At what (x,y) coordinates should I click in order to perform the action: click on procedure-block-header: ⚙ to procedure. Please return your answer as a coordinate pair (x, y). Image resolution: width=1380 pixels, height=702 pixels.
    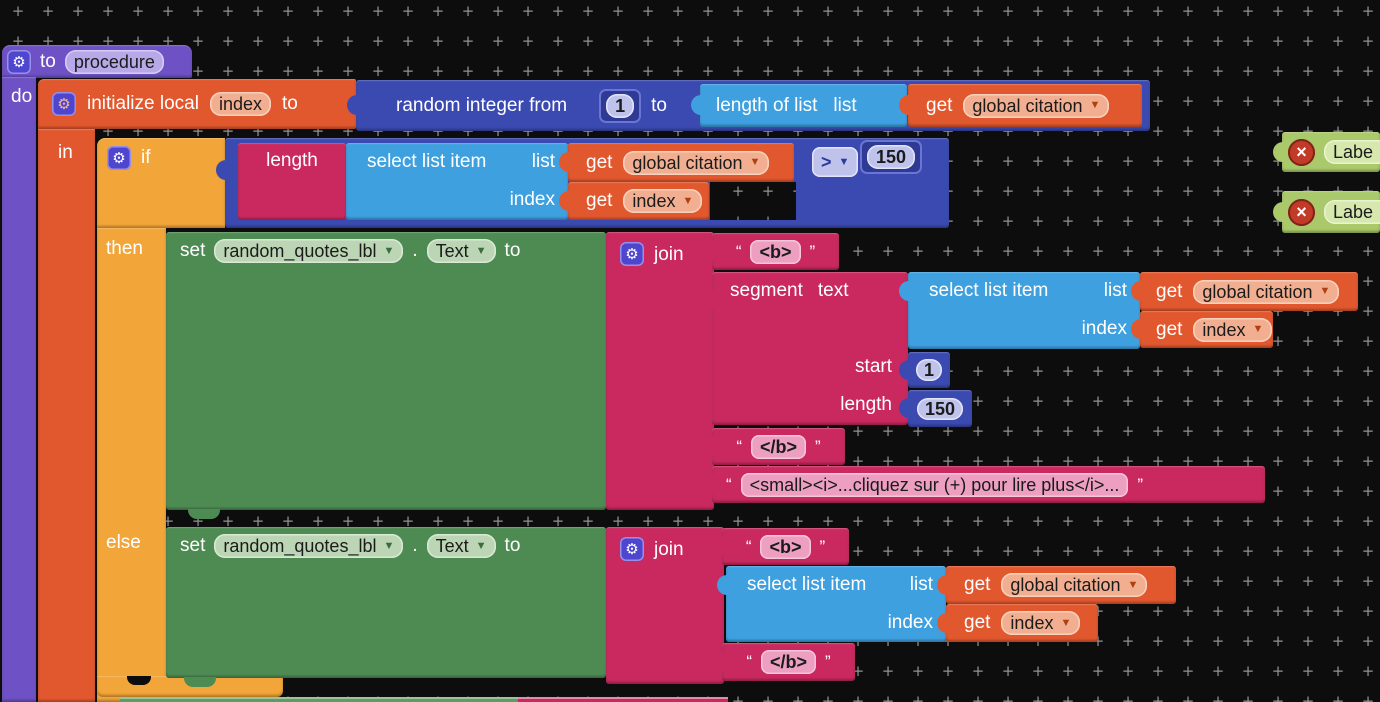
    Looking at the image, I should click on (97, 61).